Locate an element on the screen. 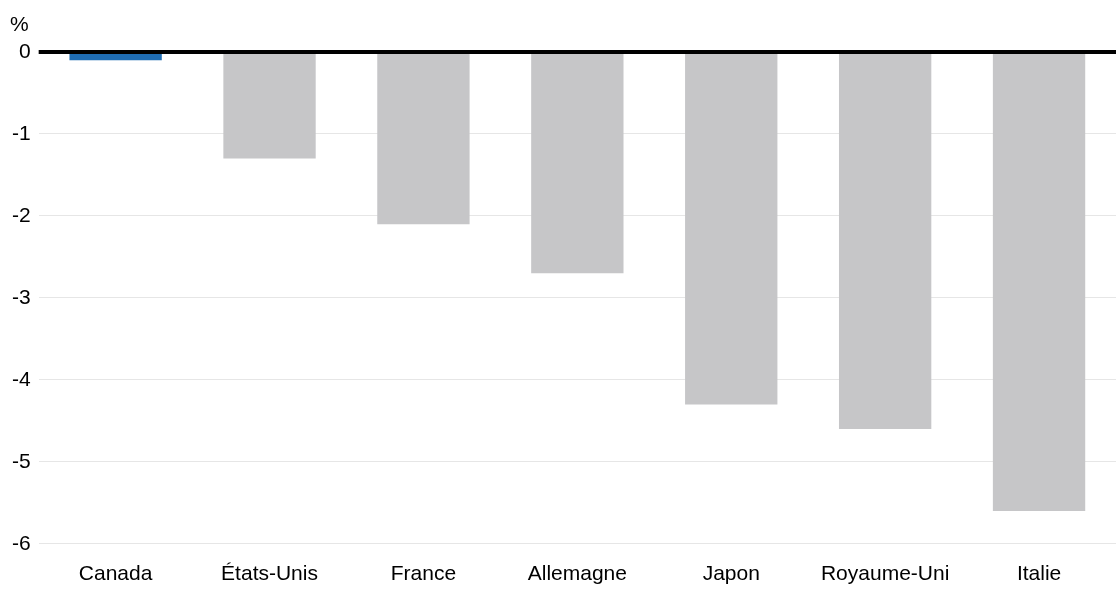 This screenshot has height=605, width=1116. y-axis-title: % is located at coordinates (19, 24).